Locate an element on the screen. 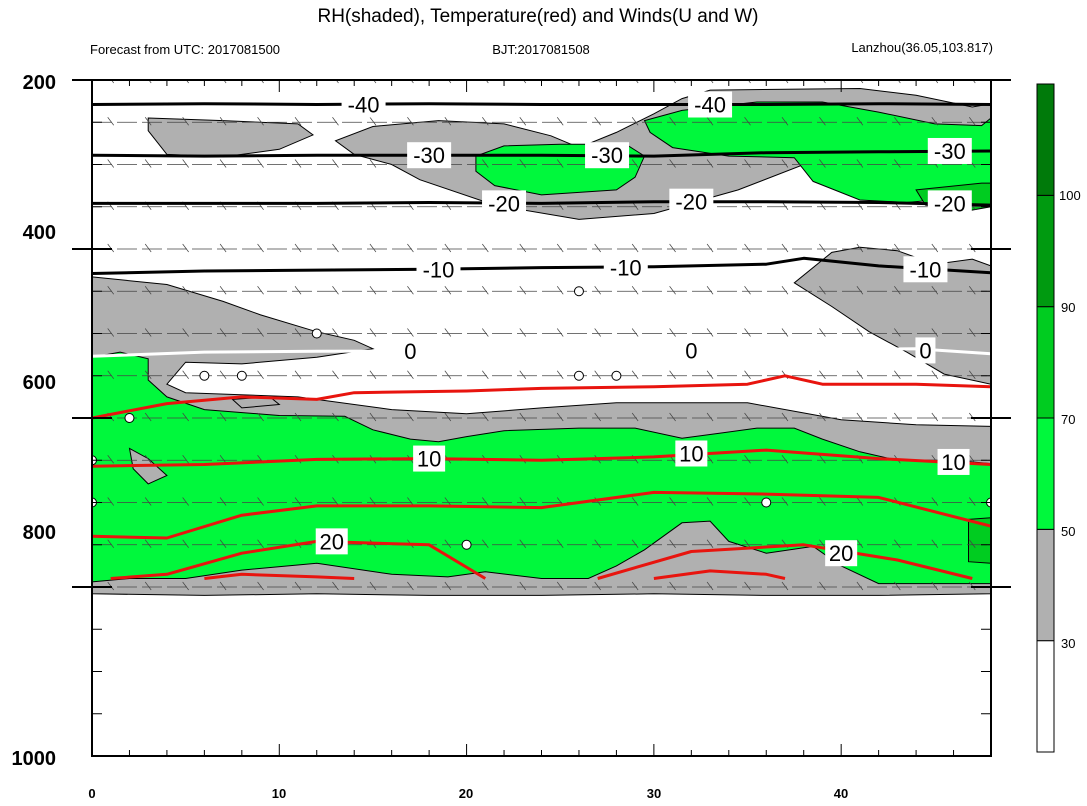 This screenshot has height=806, width=1087. y-axis-labels: 200 400 600 800 1000 is located at coordinates (34, 421).